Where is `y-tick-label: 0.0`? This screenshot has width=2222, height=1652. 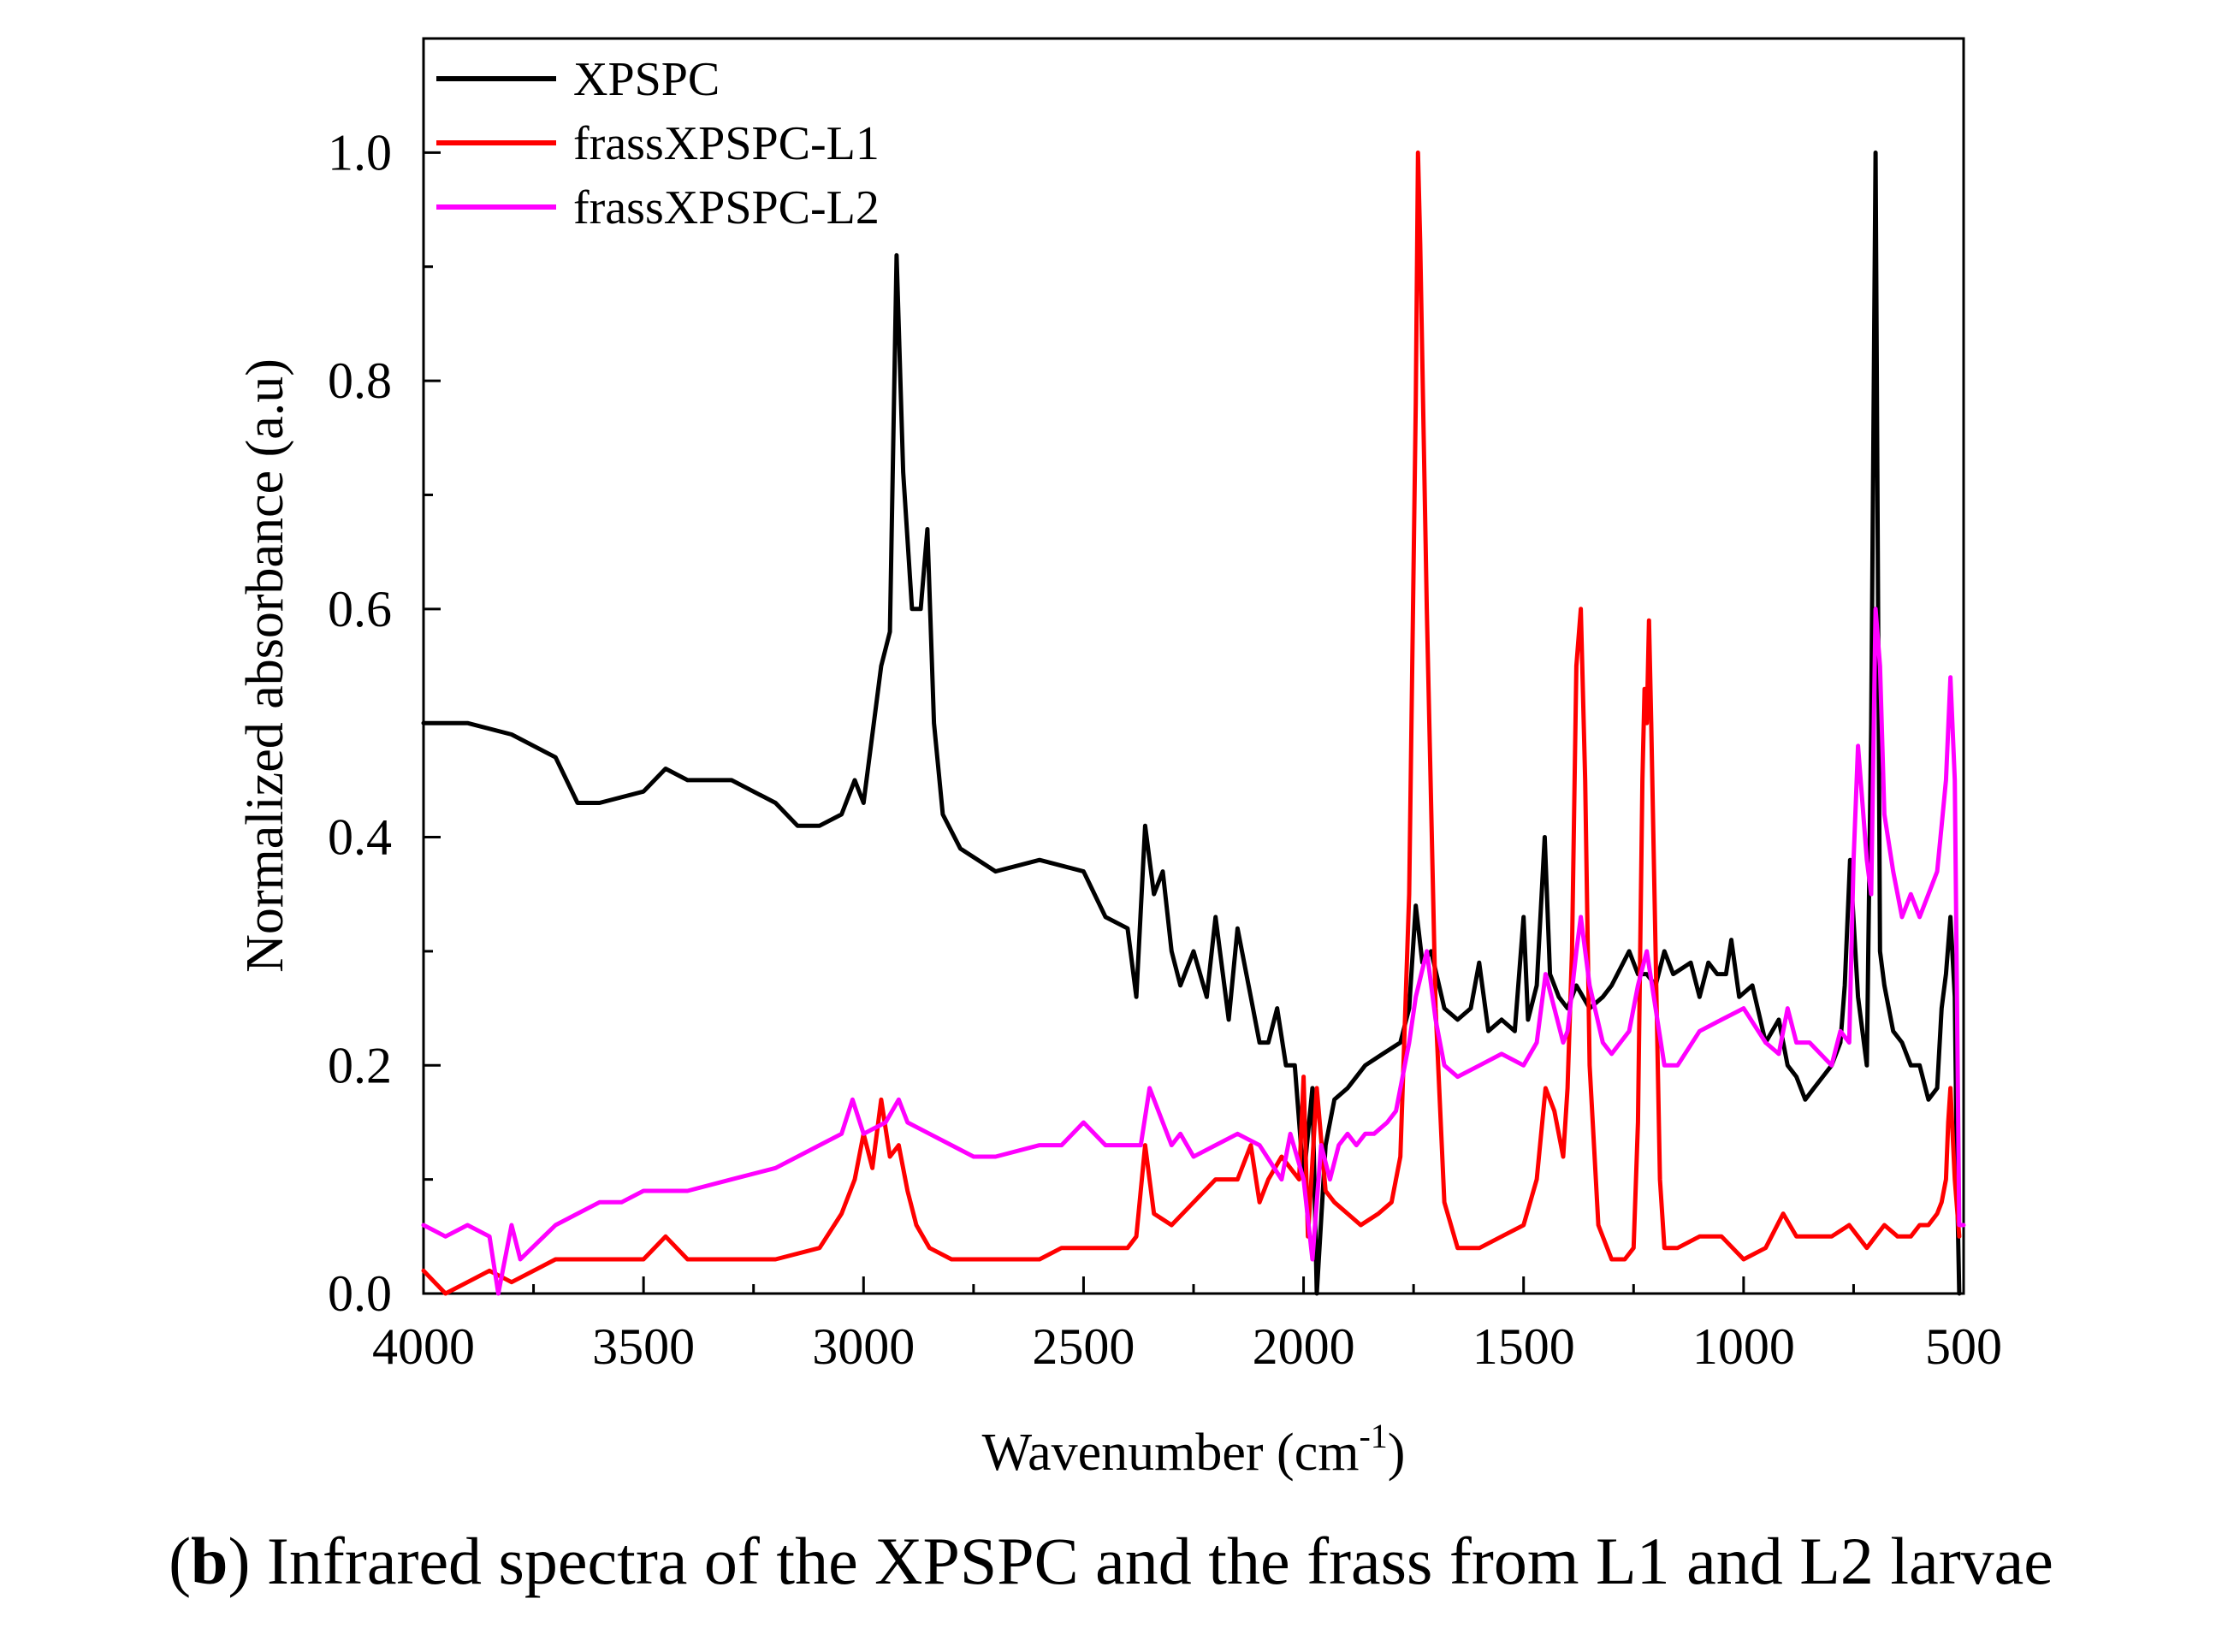 y-tick-label: 0.0 is located at coordinates (360, 1293).